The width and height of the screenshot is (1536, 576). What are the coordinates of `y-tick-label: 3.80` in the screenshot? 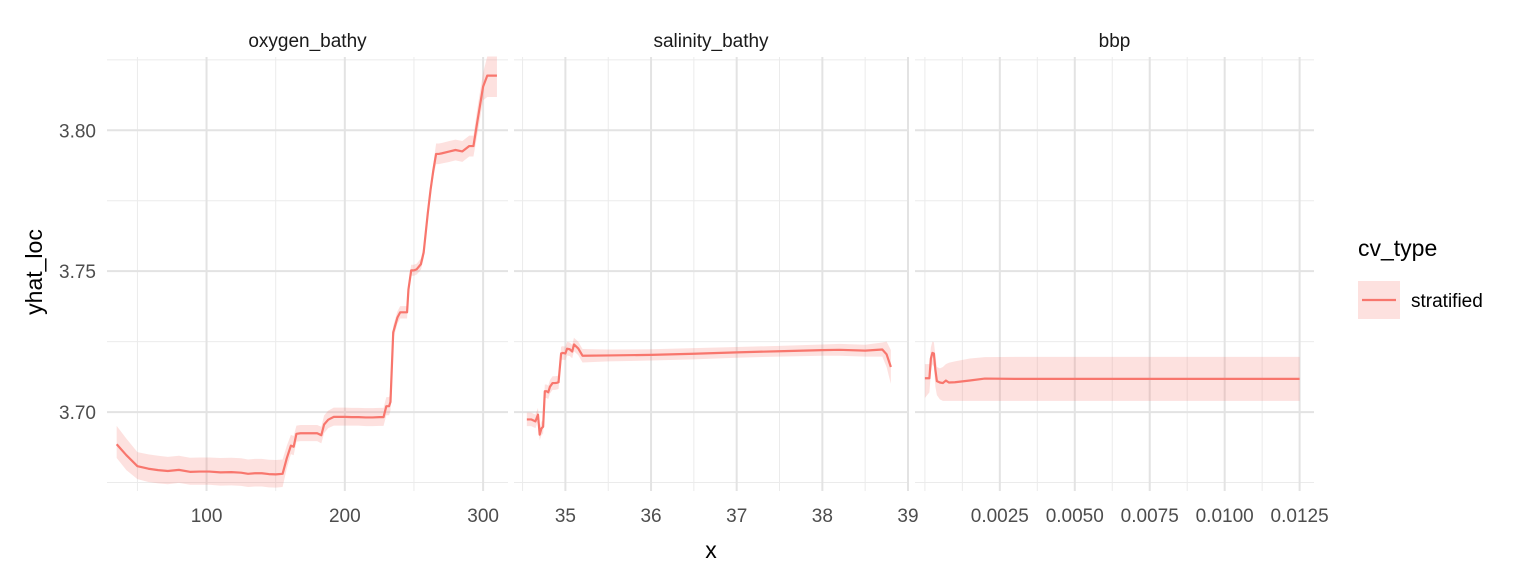 It's located at (77, 131).